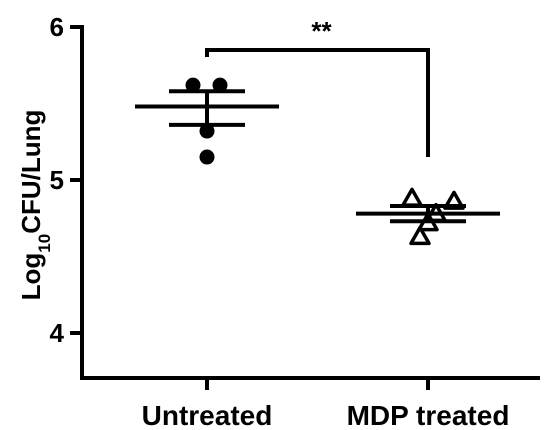 This screenshot has width=556, height=430. What do you see at coordinates (57, 180) in the screenshot?
I see `y-tick-label: 5` at bounding box center [57, 180].